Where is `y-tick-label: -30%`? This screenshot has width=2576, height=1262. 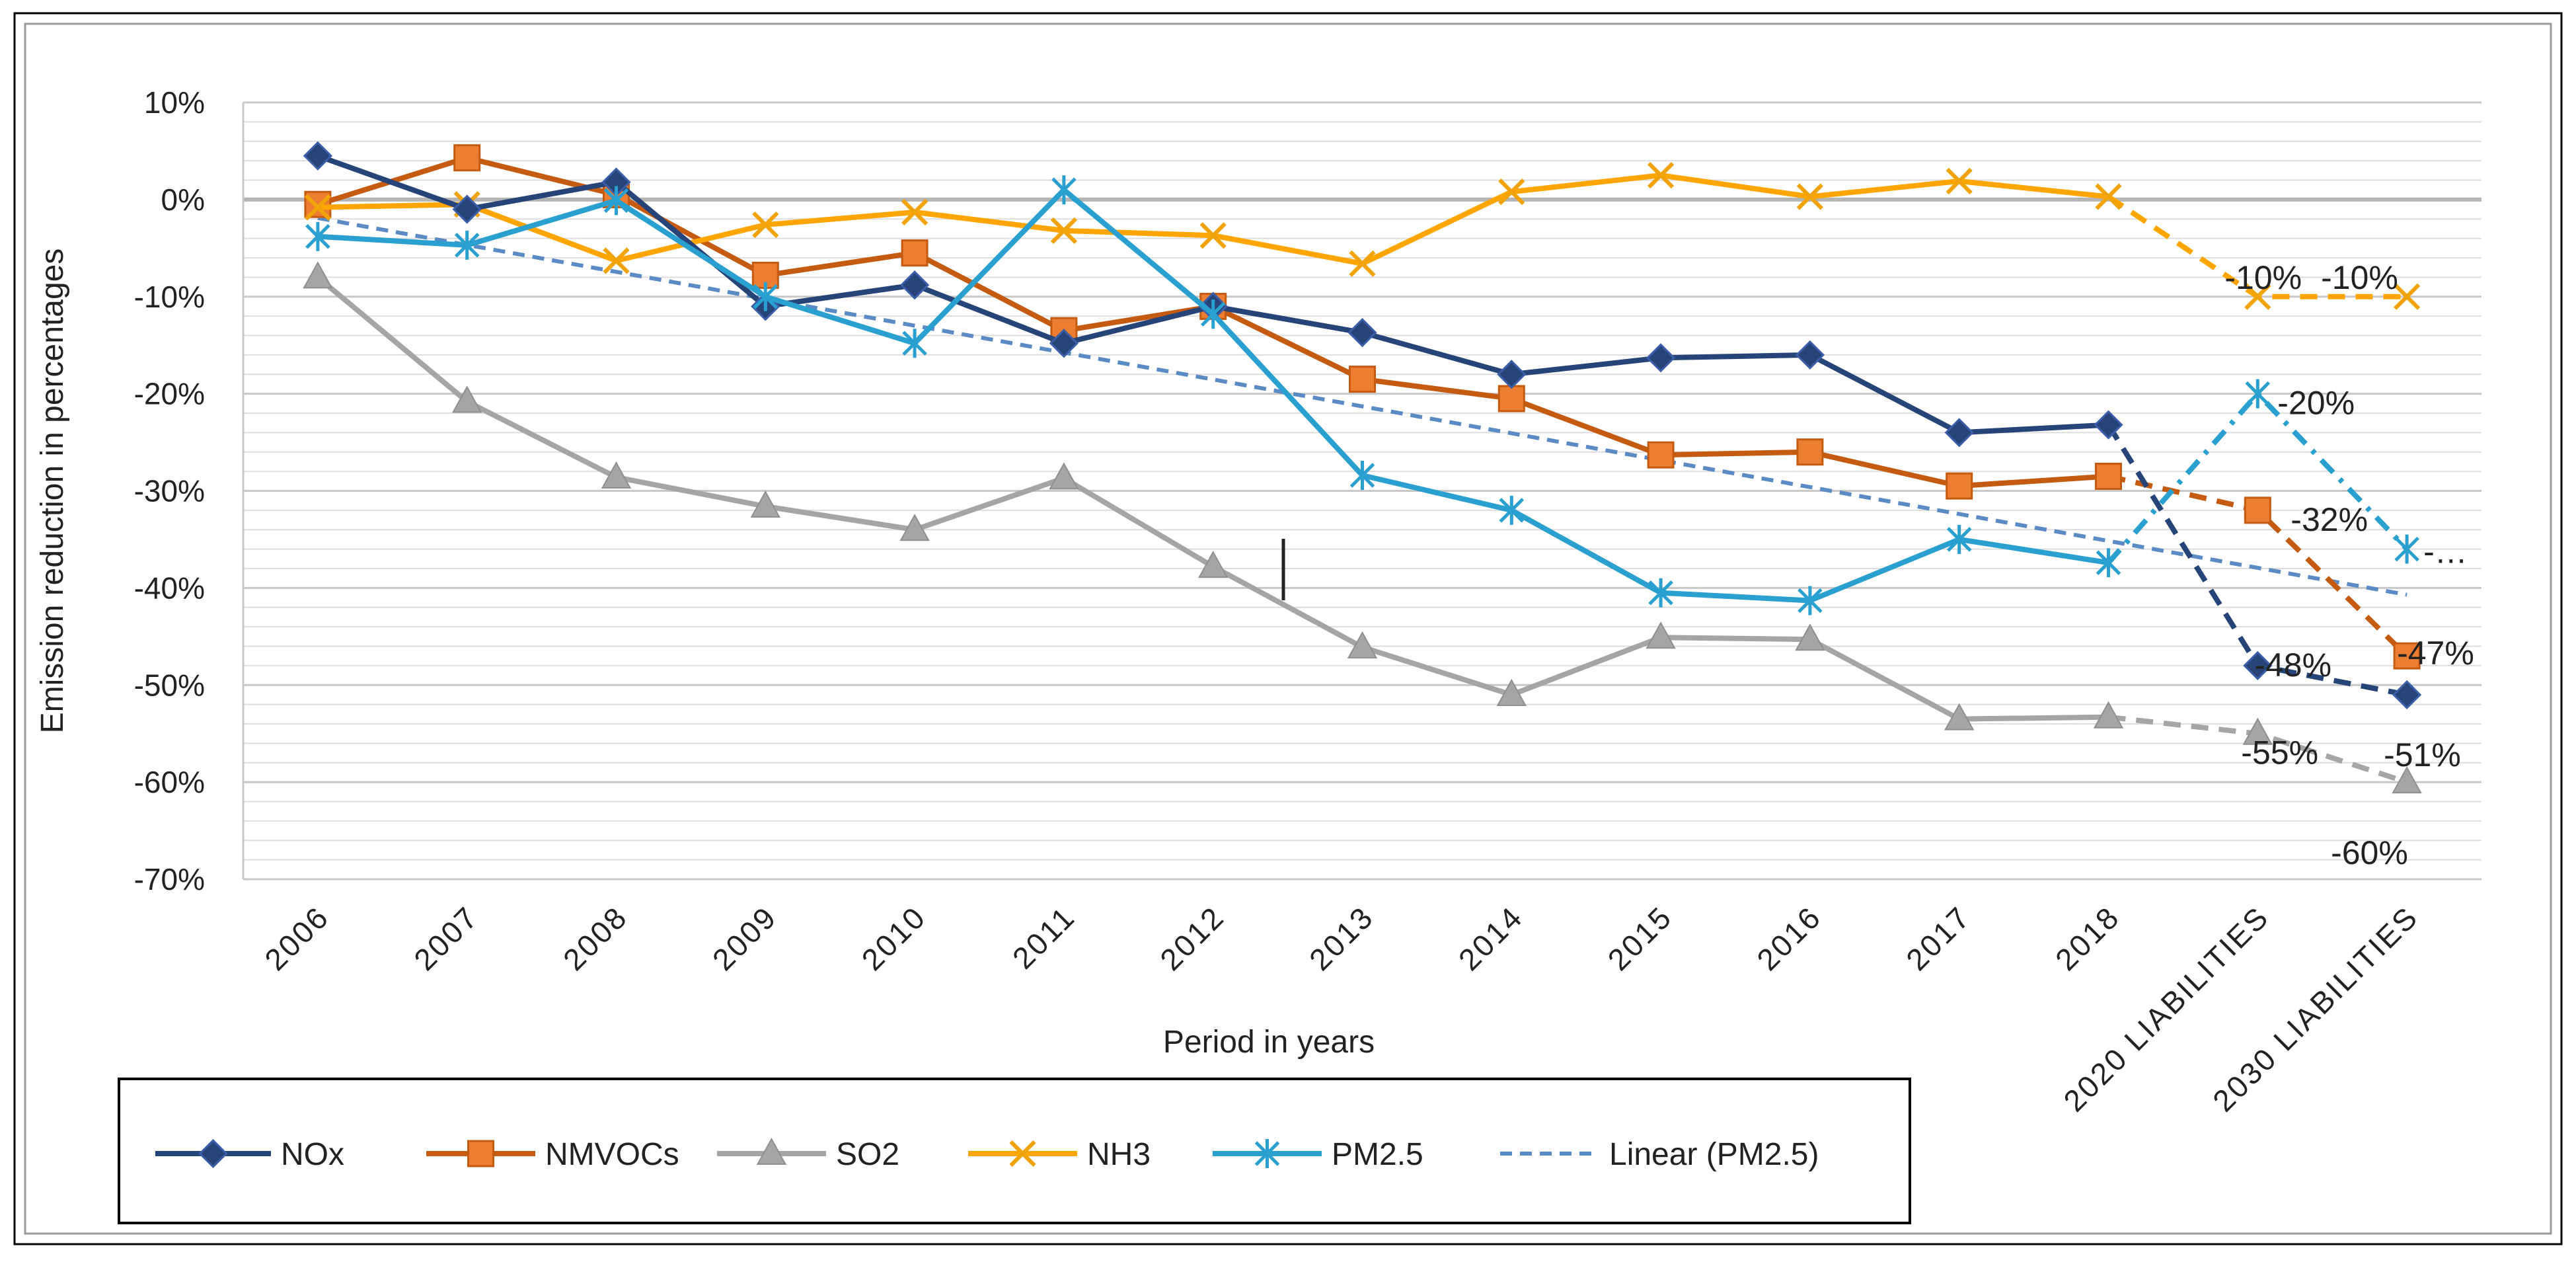 y-tick-label: -30% is located at coordinates (170, 491).